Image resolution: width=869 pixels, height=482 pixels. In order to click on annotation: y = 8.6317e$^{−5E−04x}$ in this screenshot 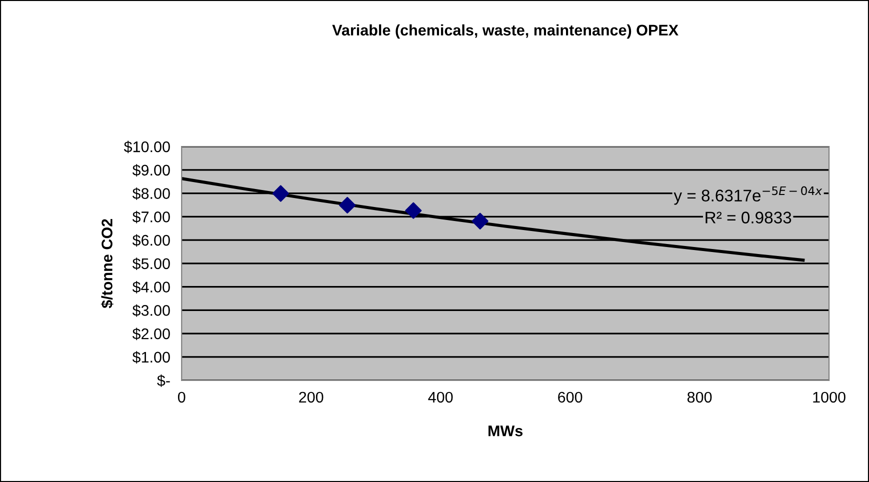, I will do `click(748, 195)`.